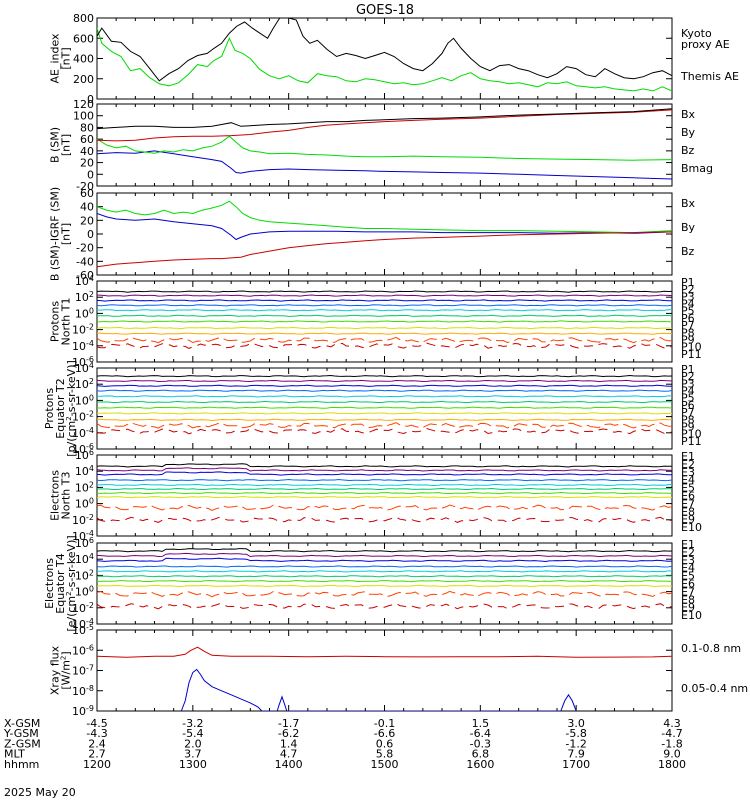  Describe the element at coordinates (97, 754) in the screenshot. I see `x-row-value: 2.7` at that location.